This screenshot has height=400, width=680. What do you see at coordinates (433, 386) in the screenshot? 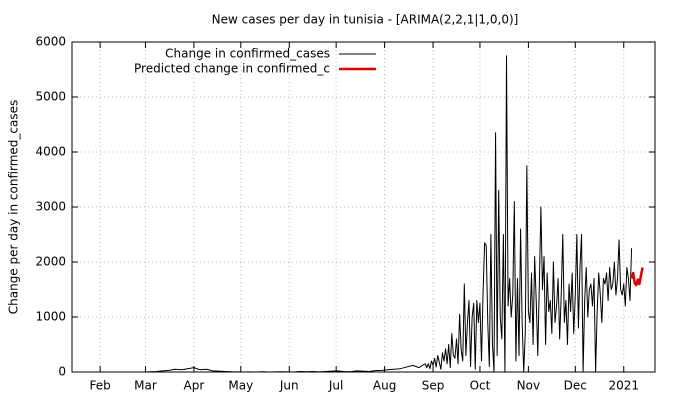
I see `x-tick-label: Sep` at bounding box center [433, 386].